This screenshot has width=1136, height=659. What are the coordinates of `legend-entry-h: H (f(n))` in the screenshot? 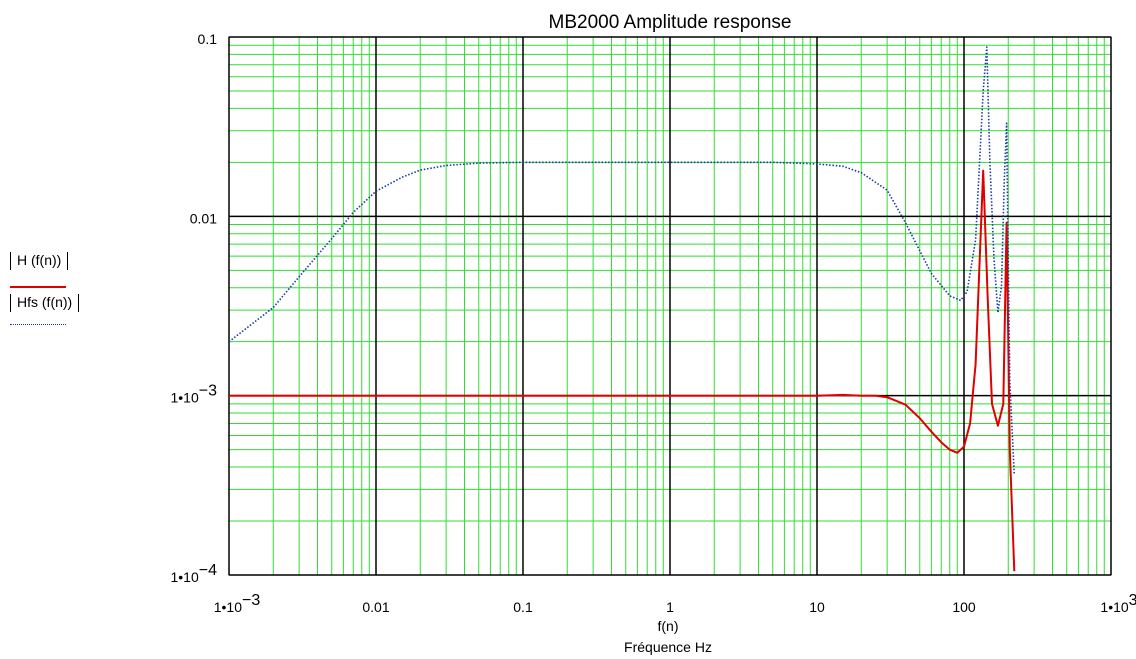 It's located at (42, 261).